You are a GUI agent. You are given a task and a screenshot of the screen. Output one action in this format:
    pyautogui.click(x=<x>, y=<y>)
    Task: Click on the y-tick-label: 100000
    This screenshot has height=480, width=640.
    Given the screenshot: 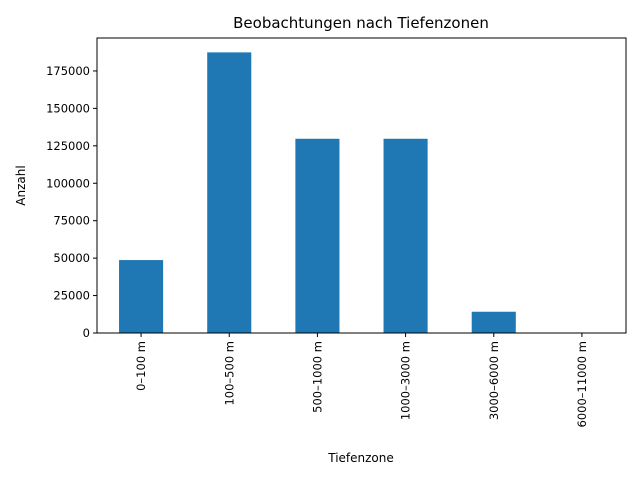 What is the action you would take?
    pyautogui.click(x=68, y=183)
    